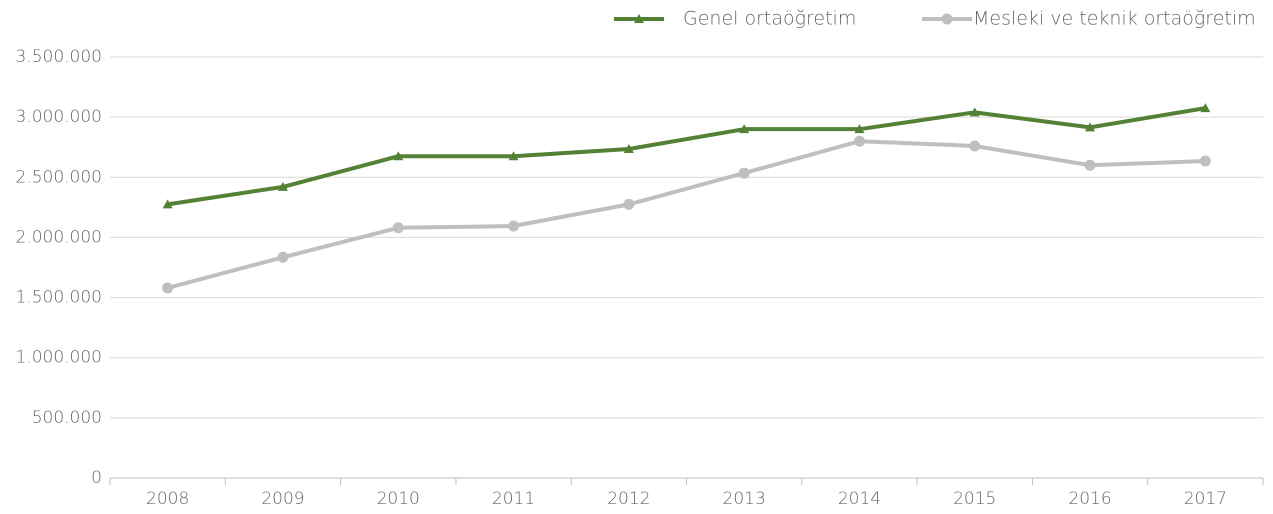 Image resolution: width=1273 pixels, height=514 pixels. What do you see at coordinates (513, 499) in the screenshot?
I see `x-tick-label: 2011` at bounding box center [513, 499].